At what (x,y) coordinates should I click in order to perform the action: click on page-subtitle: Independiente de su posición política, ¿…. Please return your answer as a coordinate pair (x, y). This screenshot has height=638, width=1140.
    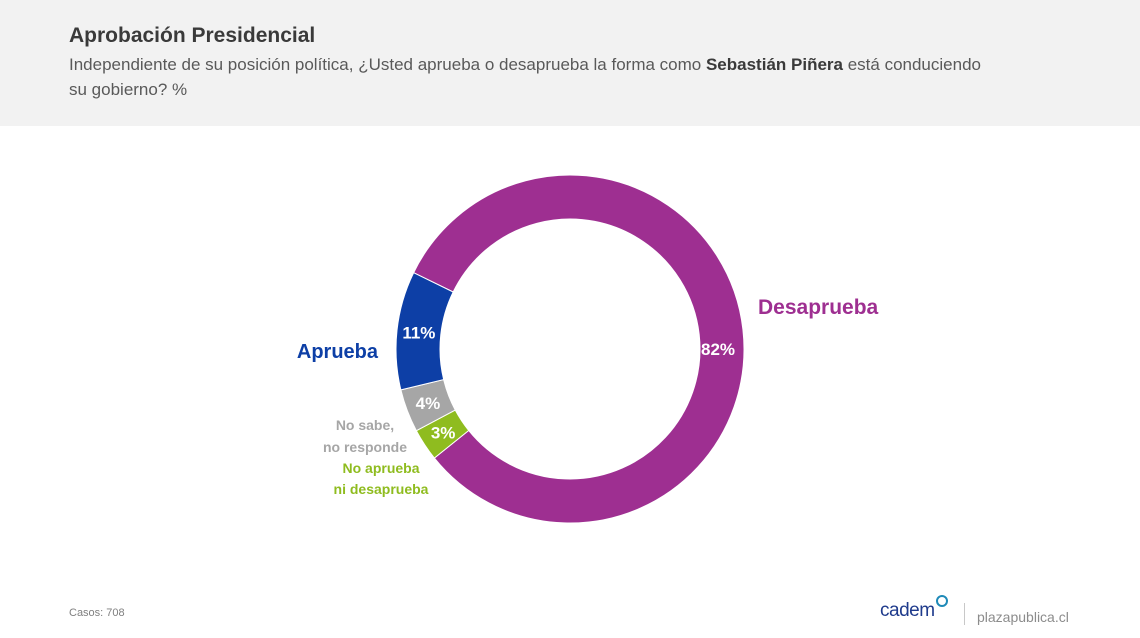
    Looking at the image, I should click on (534, 77).